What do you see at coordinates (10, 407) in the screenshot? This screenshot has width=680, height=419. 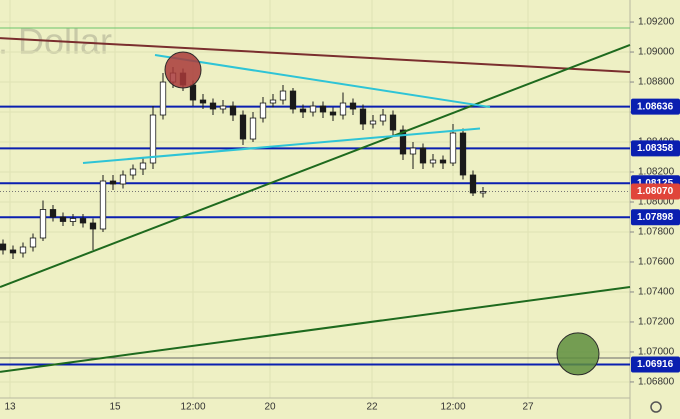 I see `x-tick-label: 13` at bounding box center [10, 407].